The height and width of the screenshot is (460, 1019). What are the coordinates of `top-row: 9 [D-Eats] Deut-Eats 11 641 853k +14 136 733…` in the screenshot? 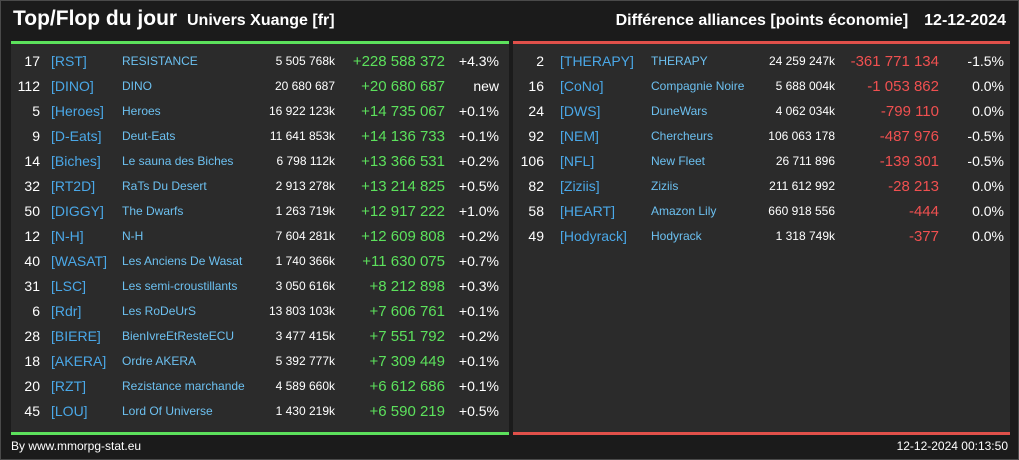 It's located at (260, 136).